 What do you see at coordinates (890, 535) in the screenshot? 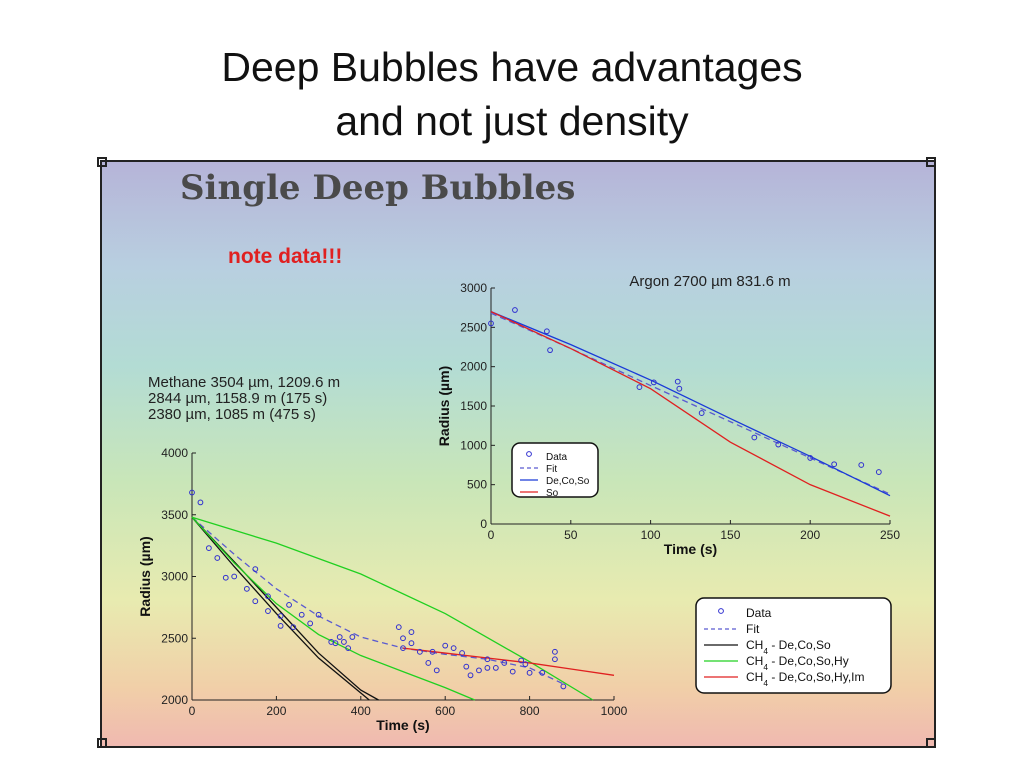
I see `x-tick-label: 250` at bounding box center [890, 535].